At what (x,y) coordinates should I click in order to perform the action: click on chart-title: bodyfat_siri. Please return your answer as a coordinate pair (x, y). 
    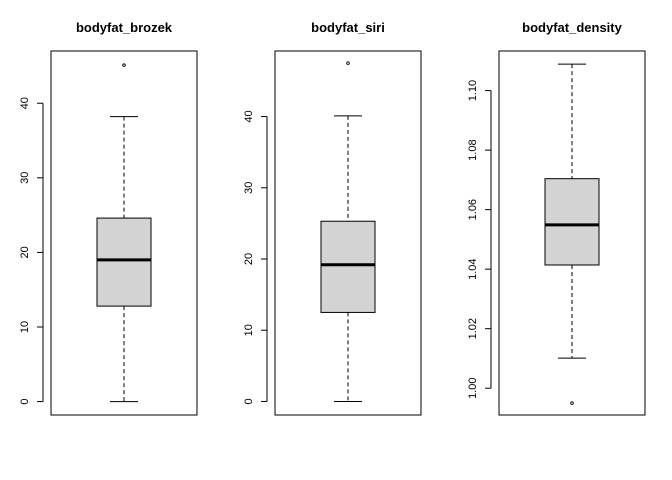
    Looking at the image, I should click on (348, 27).